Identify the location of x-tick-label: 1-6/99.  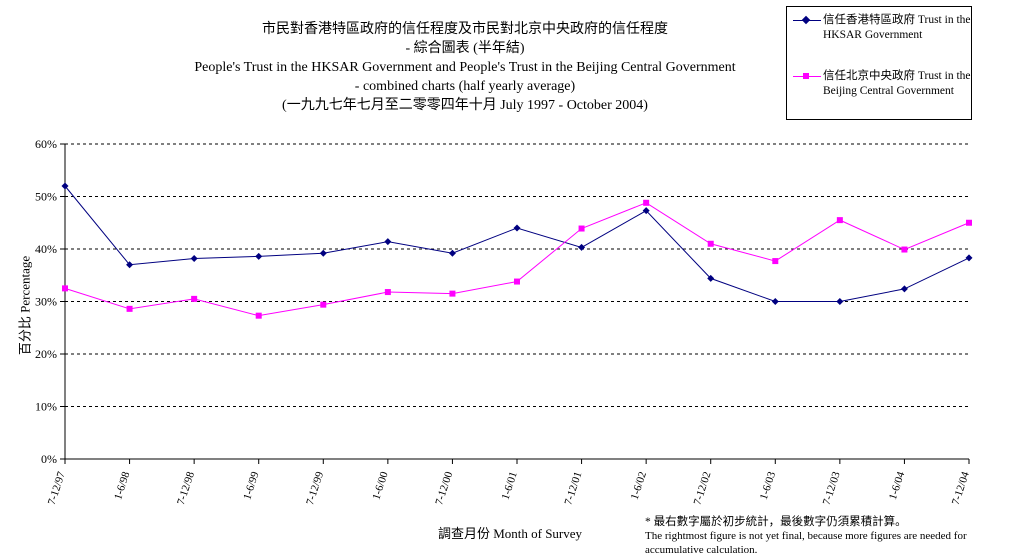
(251, 485).